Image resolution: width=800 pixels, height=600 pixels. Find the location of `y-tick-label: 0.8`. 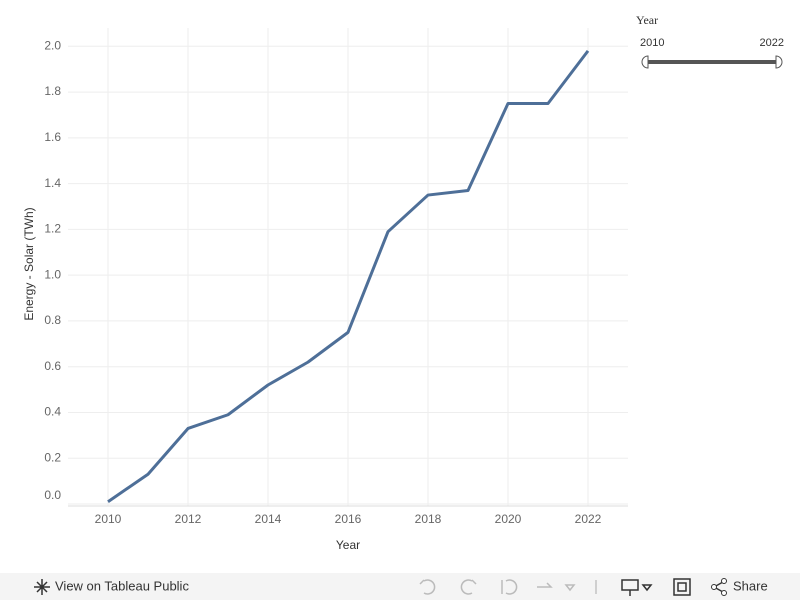

y-tick-label: 0.8 is located at coordinates (52, 320).